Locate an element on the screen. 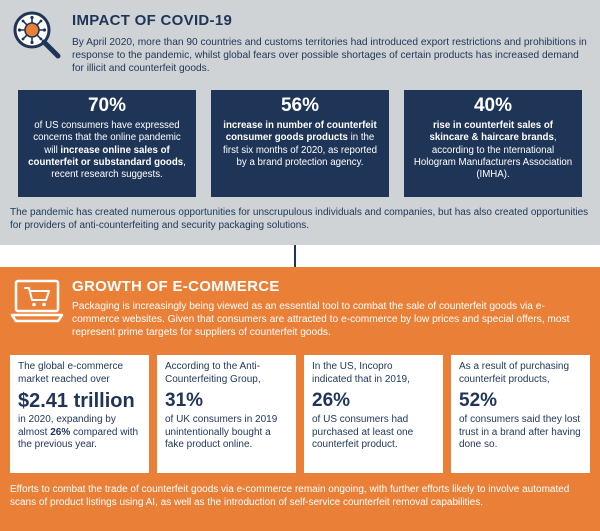  stat-value: 40% is located at coordinates (493, 105).